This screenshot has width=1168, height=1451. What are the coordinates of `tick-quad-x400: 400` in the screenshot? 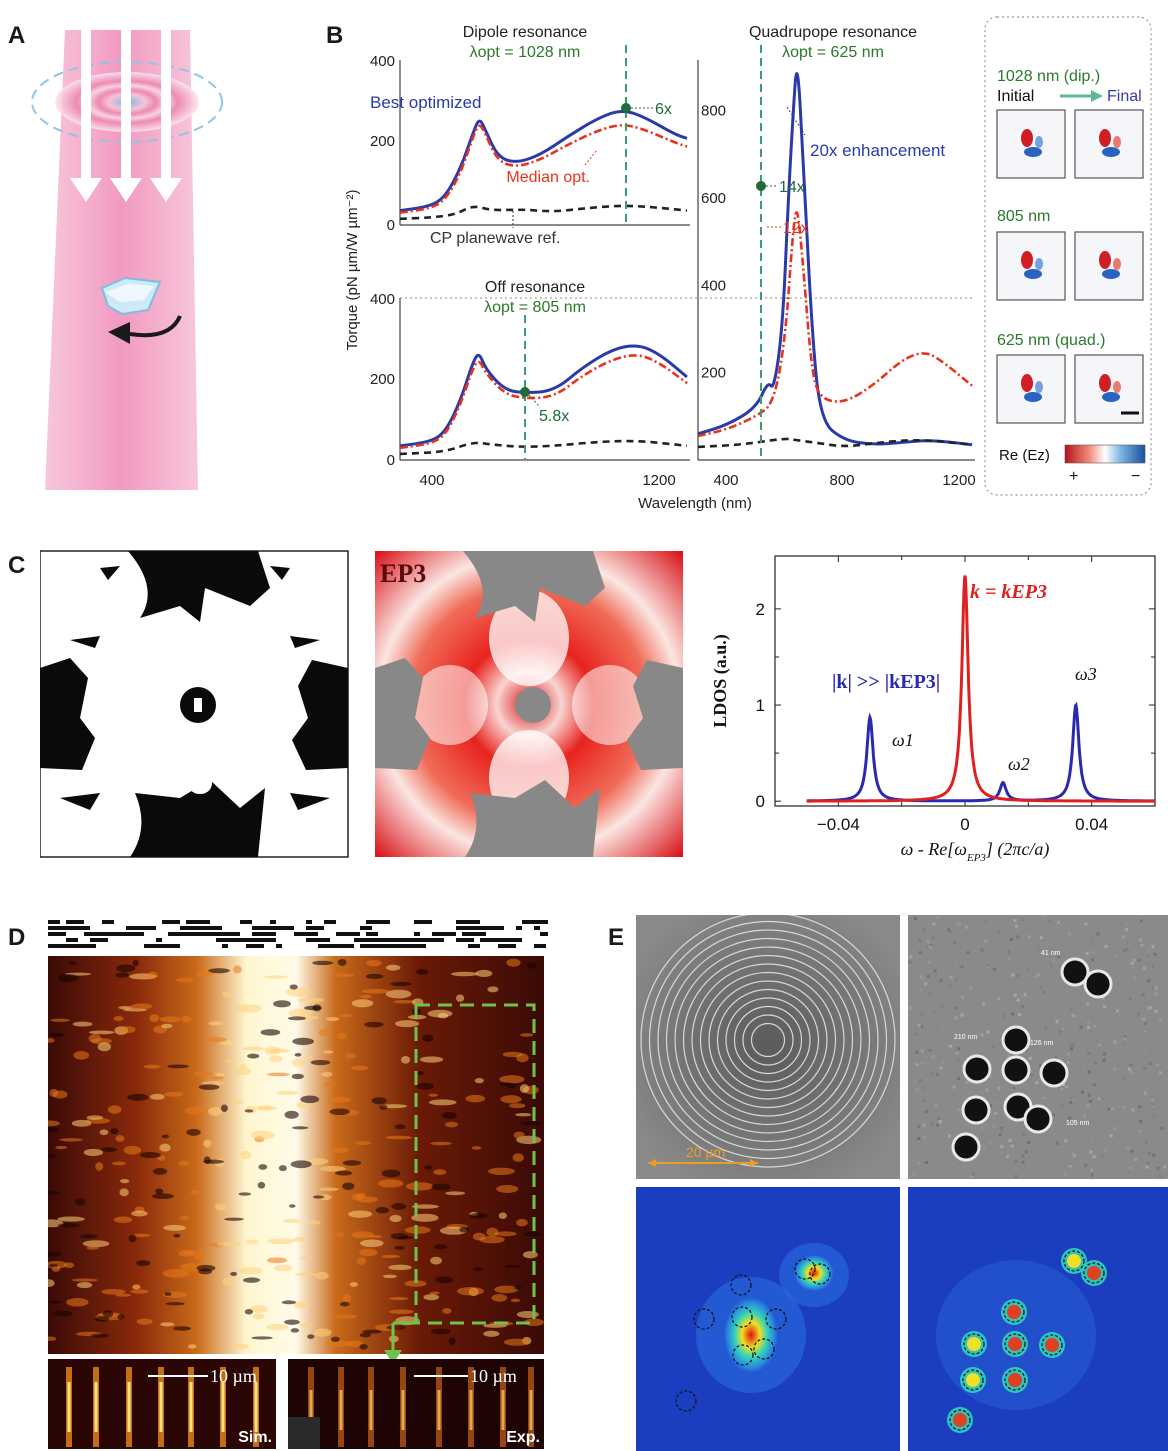 It's located at (725, 480).